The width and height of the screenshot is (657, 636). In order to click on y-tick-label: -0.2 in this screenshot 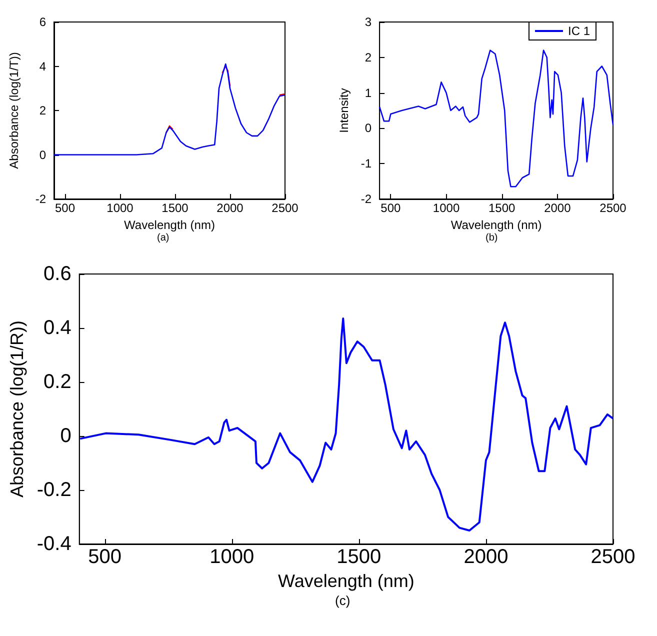, I will do `click(54, 490)`.